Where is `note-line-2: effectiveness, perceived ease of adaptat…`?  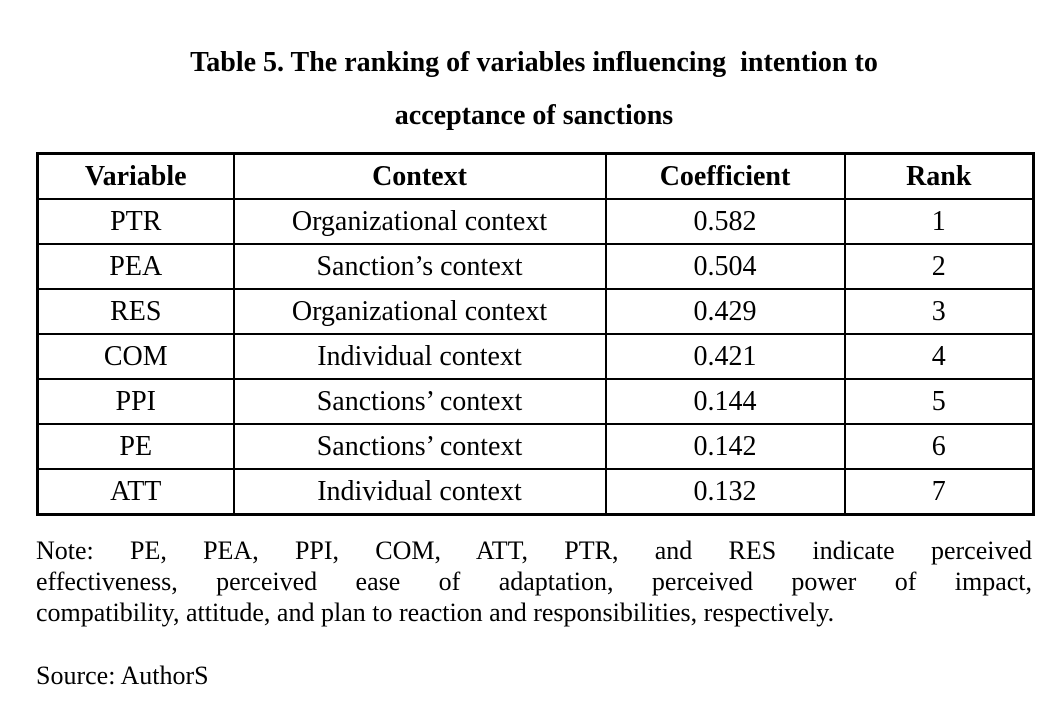
note-line-2: effectiveness, perceived ease of adaptat… is located at coordinates (534, 581).